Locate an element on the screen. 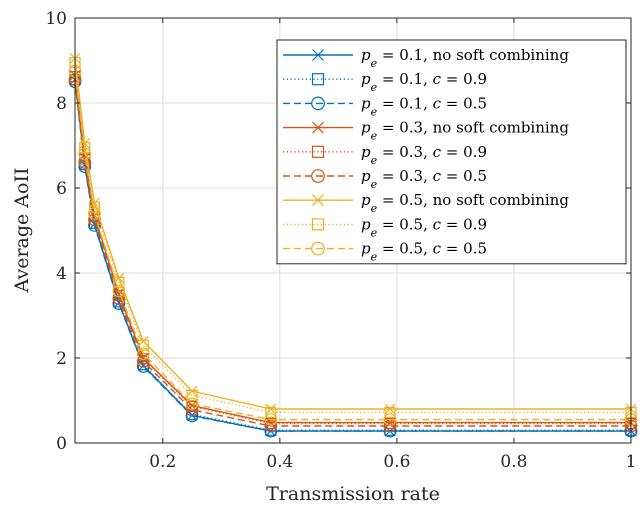 This screenshot has width=644, height=508. legend-label: pe = 0.3, c = 0.9 is located at coordinates (424, 155).